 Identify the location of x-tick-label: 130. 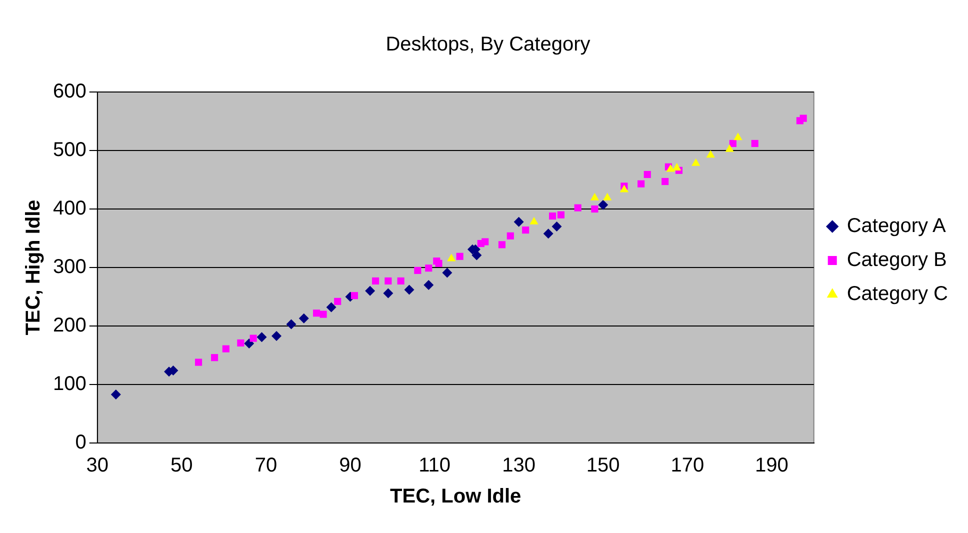
(519, 465).